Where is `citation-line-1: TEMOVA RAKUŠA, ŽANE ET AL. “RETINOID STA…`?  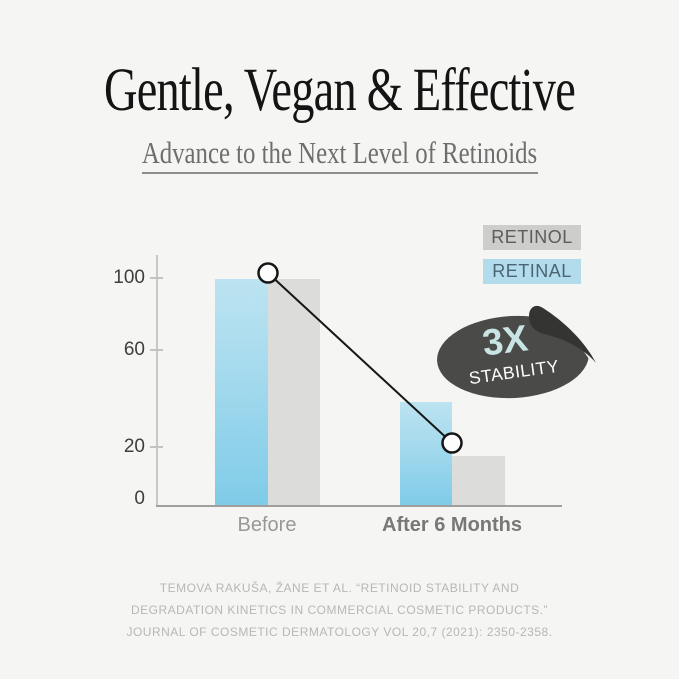 citation-line-1: TEMOVA RAKUŠA, ŽANE ET AL. “RETINOID STA… is located at coordinates (339, 588).